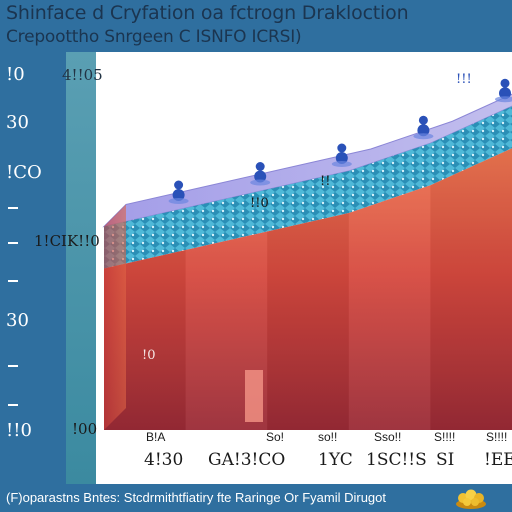 The height and width of the screenshot is (512, 512). What do you see at coordinates (396, 460) in the screenshot?
I see `x-tick-label: 1SC!!S` at bounding box center [396, 460].